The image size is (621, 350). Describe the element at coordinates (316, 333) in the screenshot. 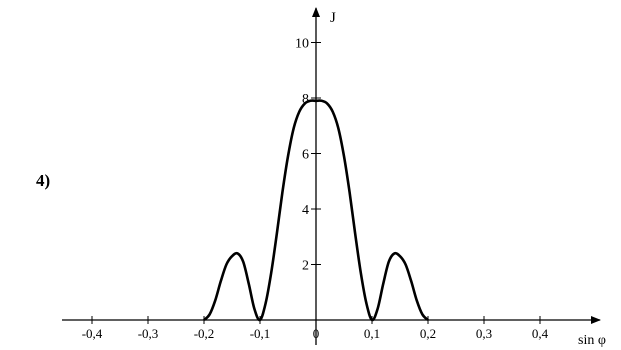

I see `x-tick-label: 0` at that location.